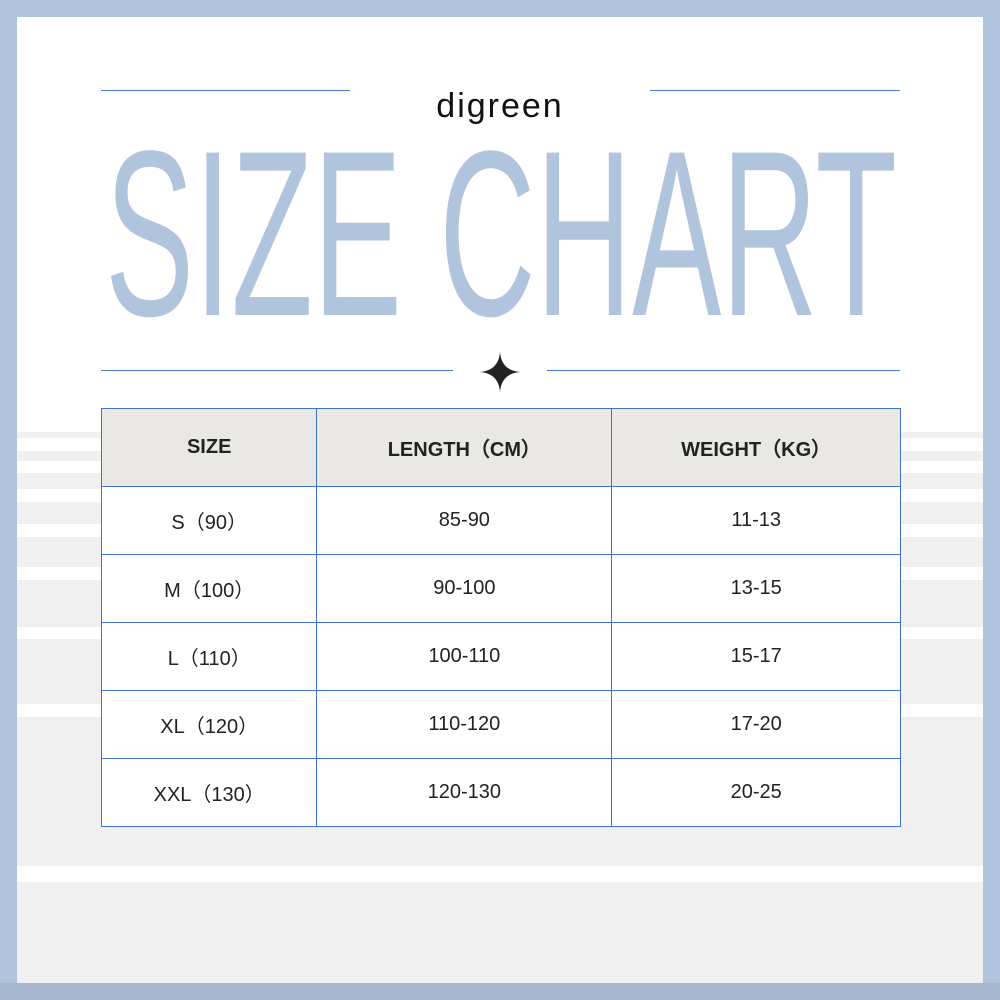 The image size is (1000, 1000). I want to click on table-row: XL（120） 110-120 17-20, so click(500, 724).